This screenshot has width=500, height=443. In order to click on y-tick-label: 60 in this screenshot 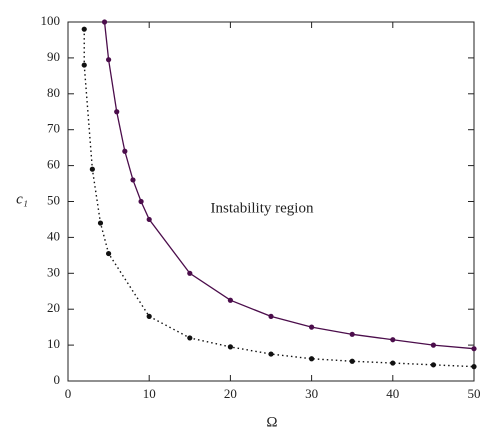, I will do `click(53, 164)`.